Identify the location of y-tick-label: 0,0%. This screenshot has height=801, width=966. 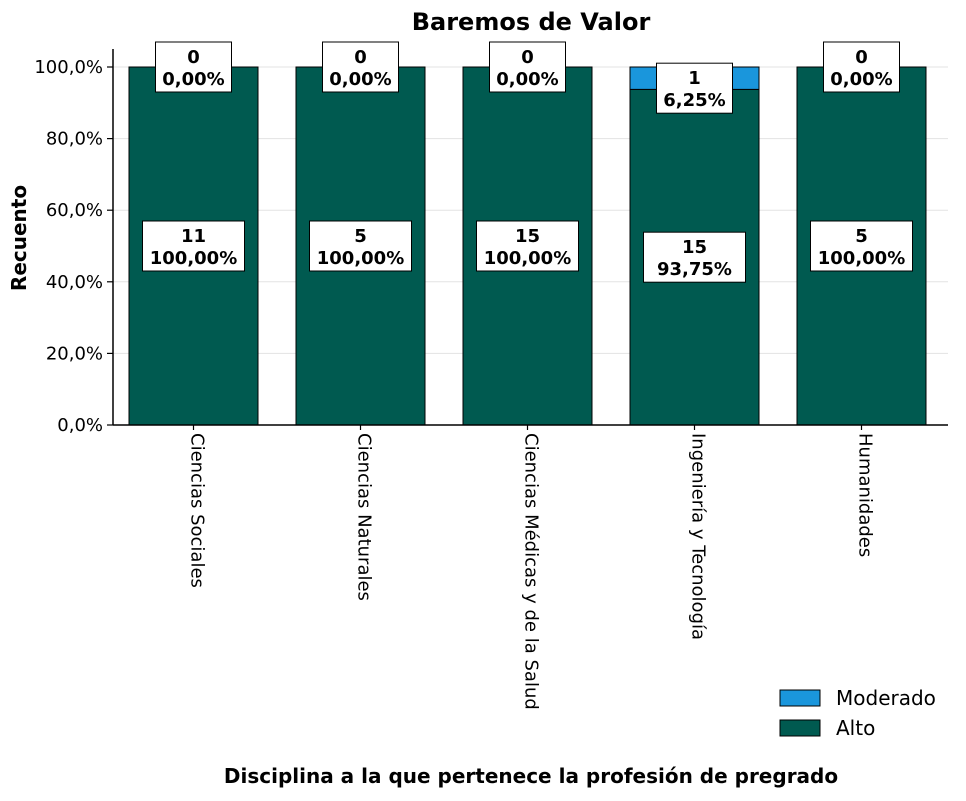
(80, 425).